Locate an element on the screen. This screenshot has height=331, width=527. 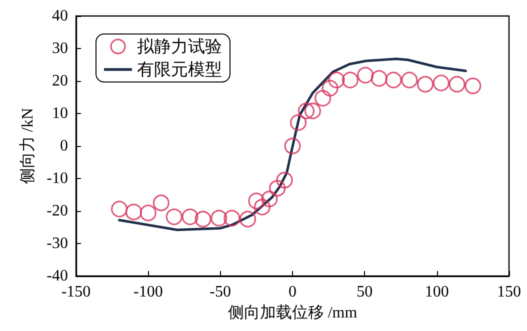
x-tick-label: 50 is located at coordinates (364, 292).